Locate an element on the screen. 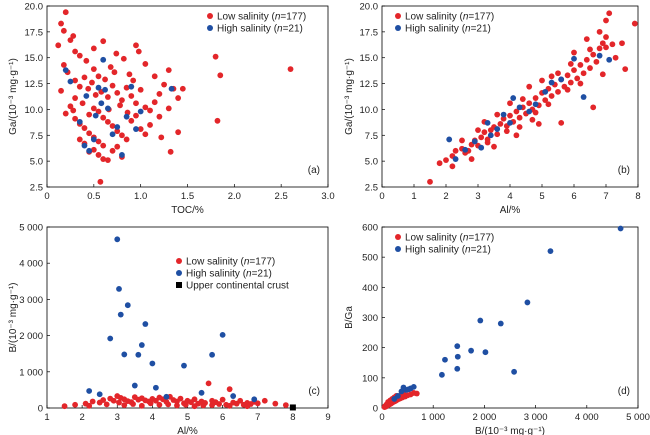  x-tick-label: 8 is located at coordinates (292, 417).